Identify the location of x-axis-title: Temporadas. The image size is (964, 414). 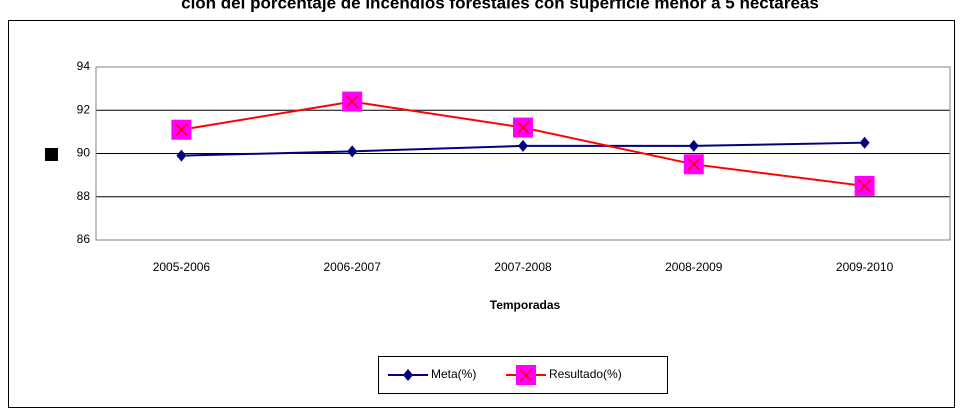
(525, 305).